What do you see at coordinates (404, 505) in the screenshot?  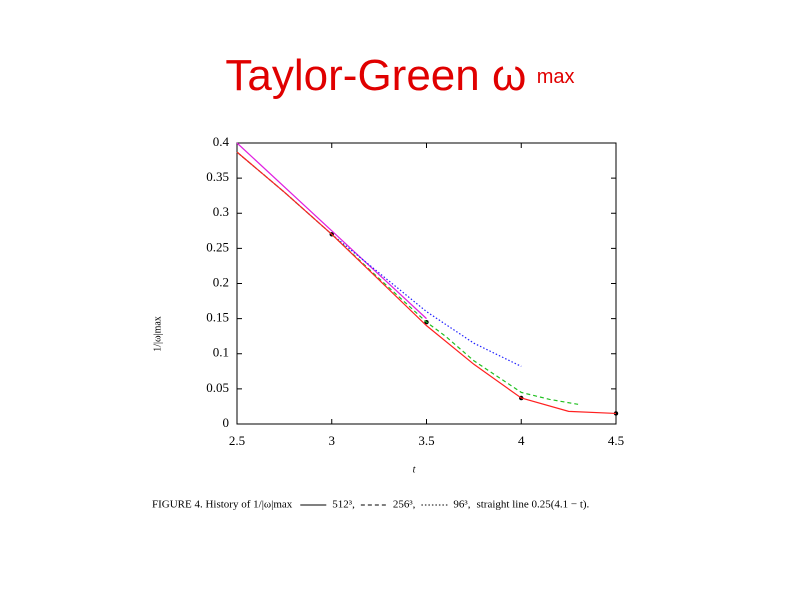 I see `legend-label: 256³,` at bounding box center [404, 505].